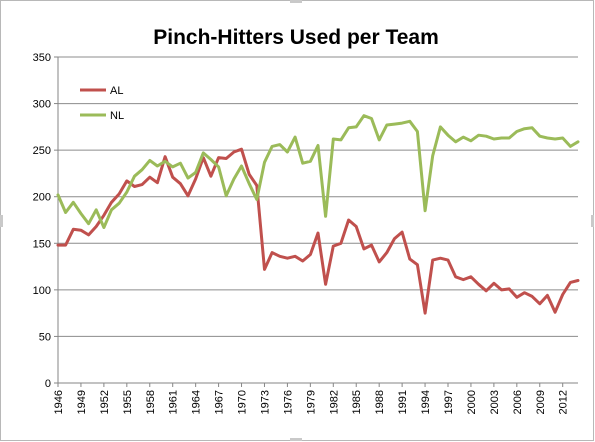 This screenshot has height=442, width=595. Describe the element at coordinates (564, 402) in the screenshot. I see `x-tick-label: 2012` at that location.